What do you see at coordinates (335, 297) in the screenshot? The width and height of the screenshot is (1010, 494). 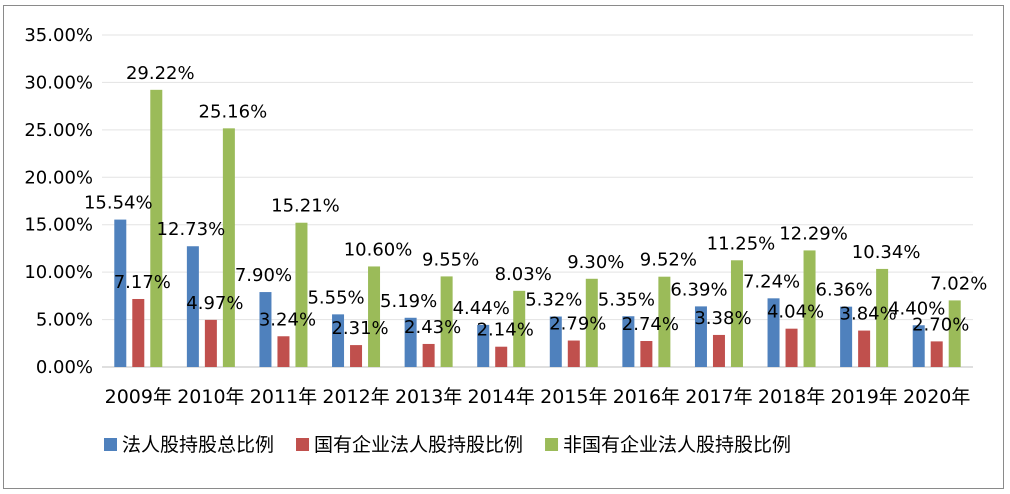 I see `data-label: 5.55%` at bounding box center [335, 297].